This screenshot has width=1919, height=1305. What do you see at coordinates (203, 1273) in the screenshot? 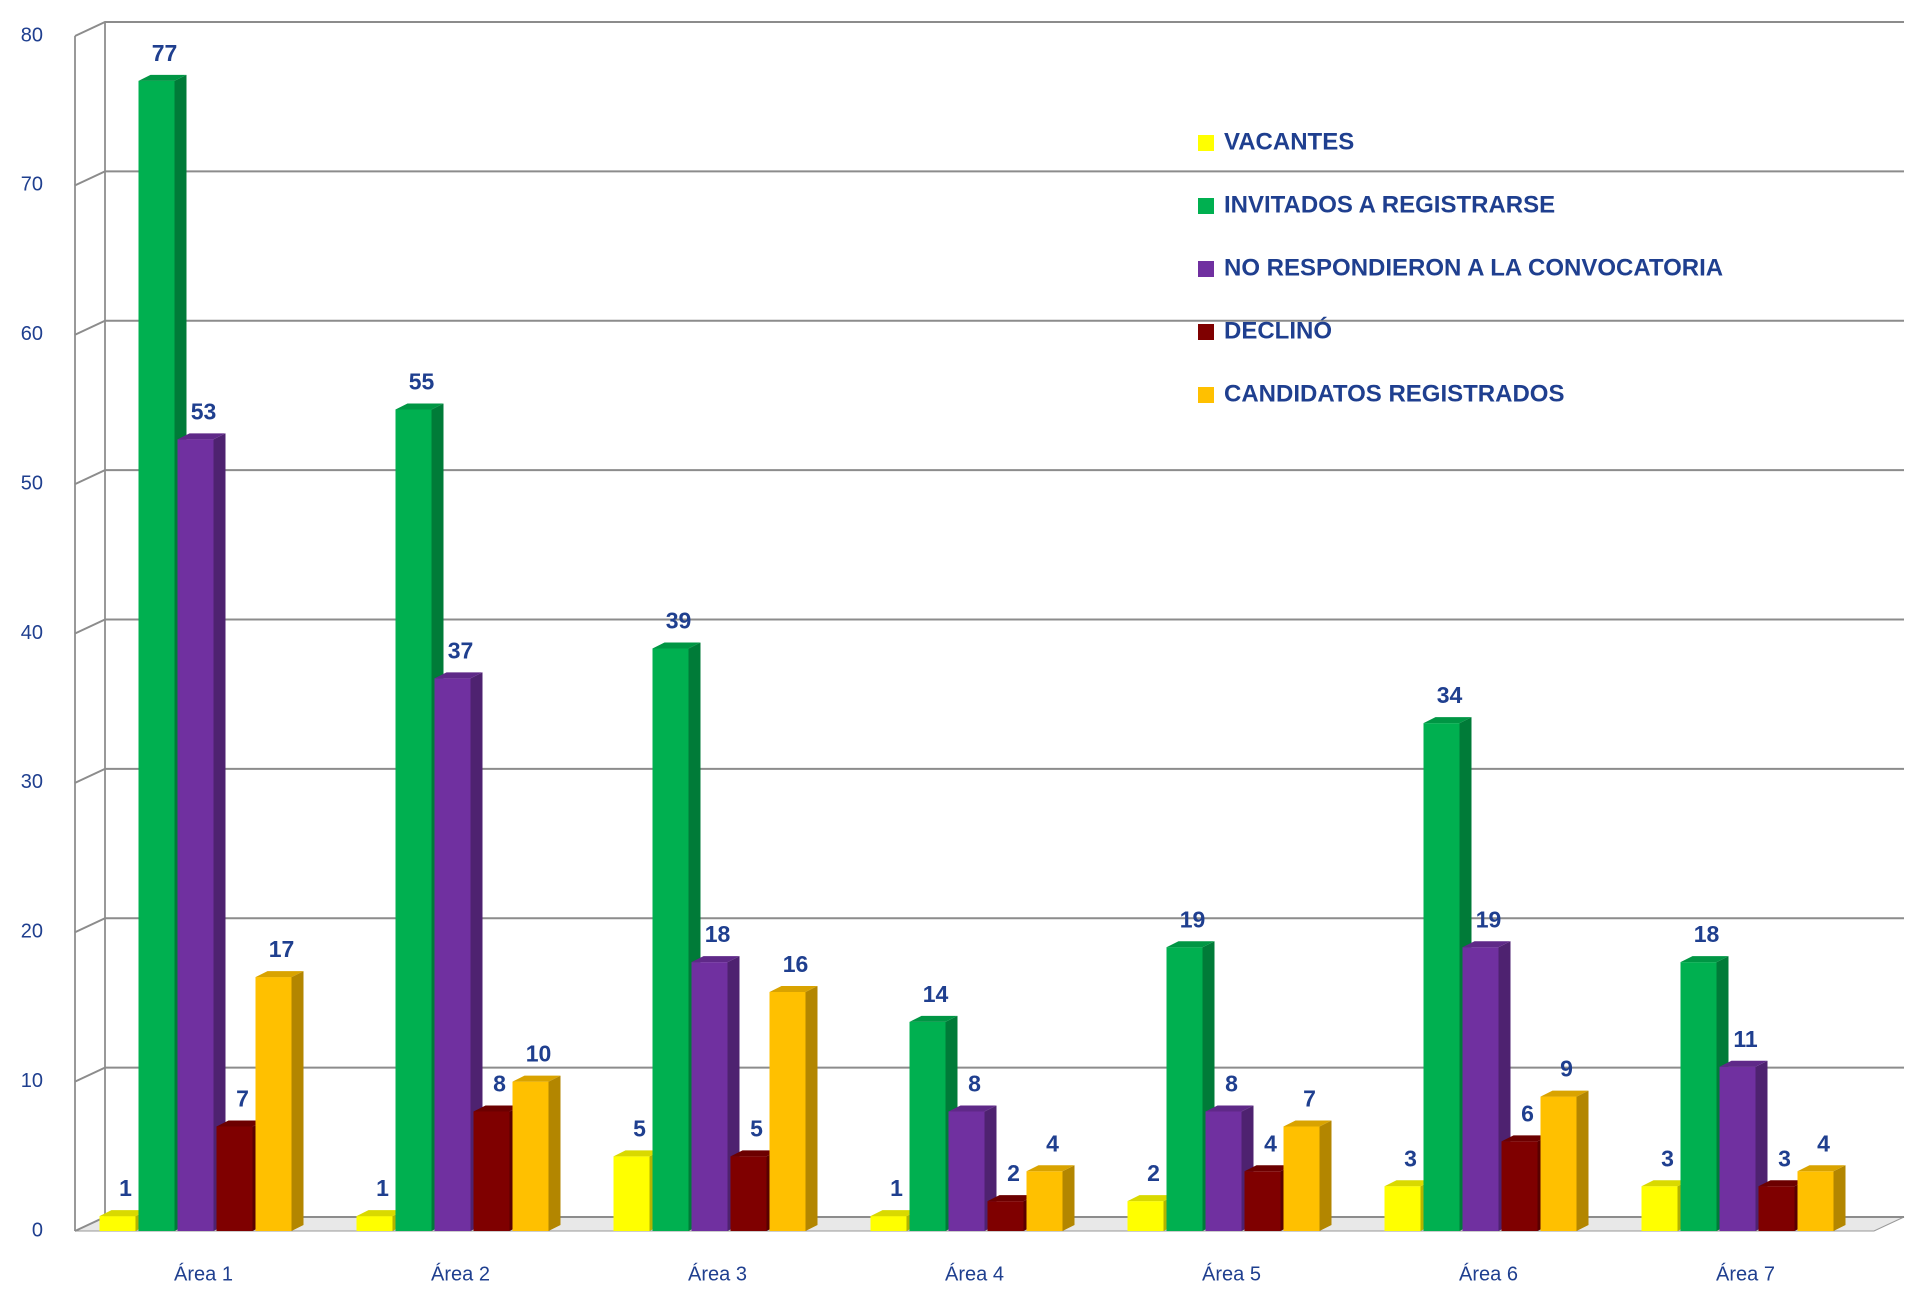
I see `x-tick-label: Área 1` at bounding box center [203, 1273].